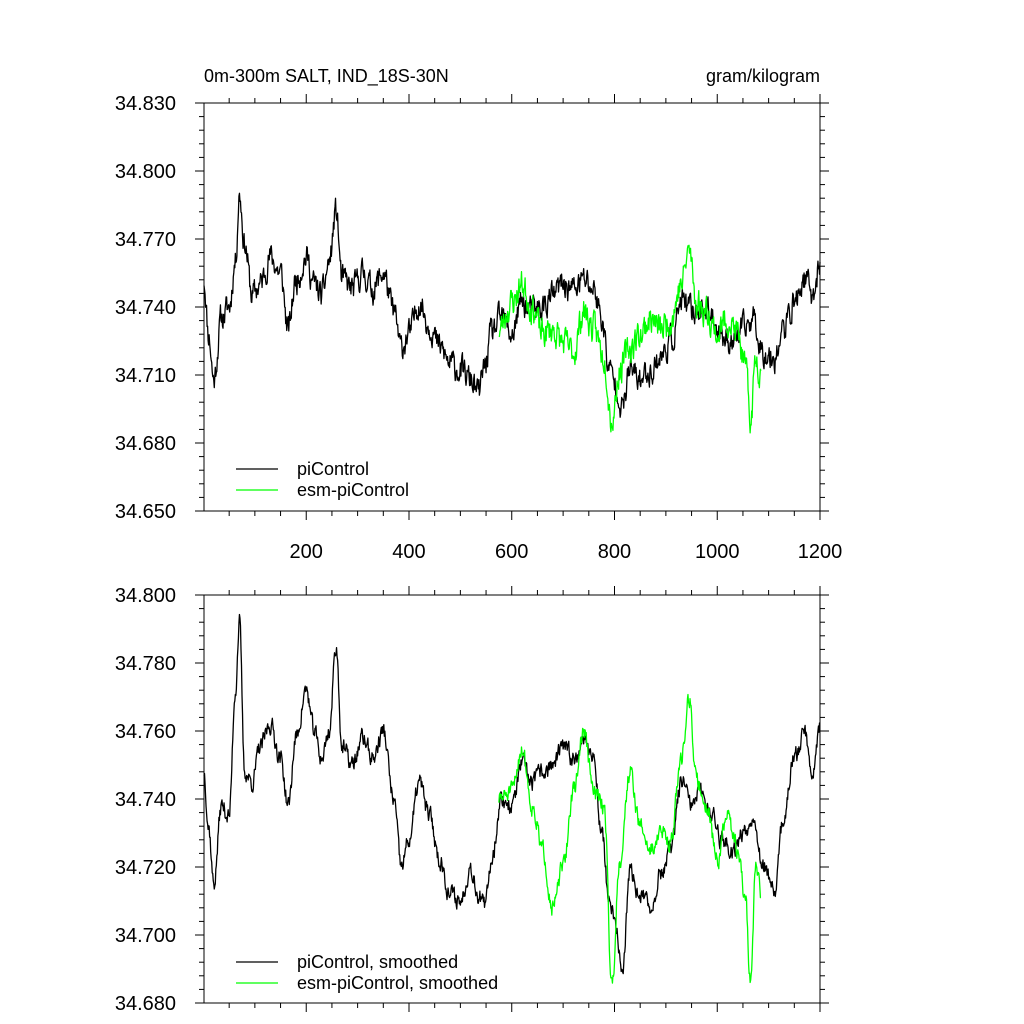  What do you see at coordinates (145, 104) in the screenshot?
I see `y-tick-label: 34.830` at bounding box center [145, 104].